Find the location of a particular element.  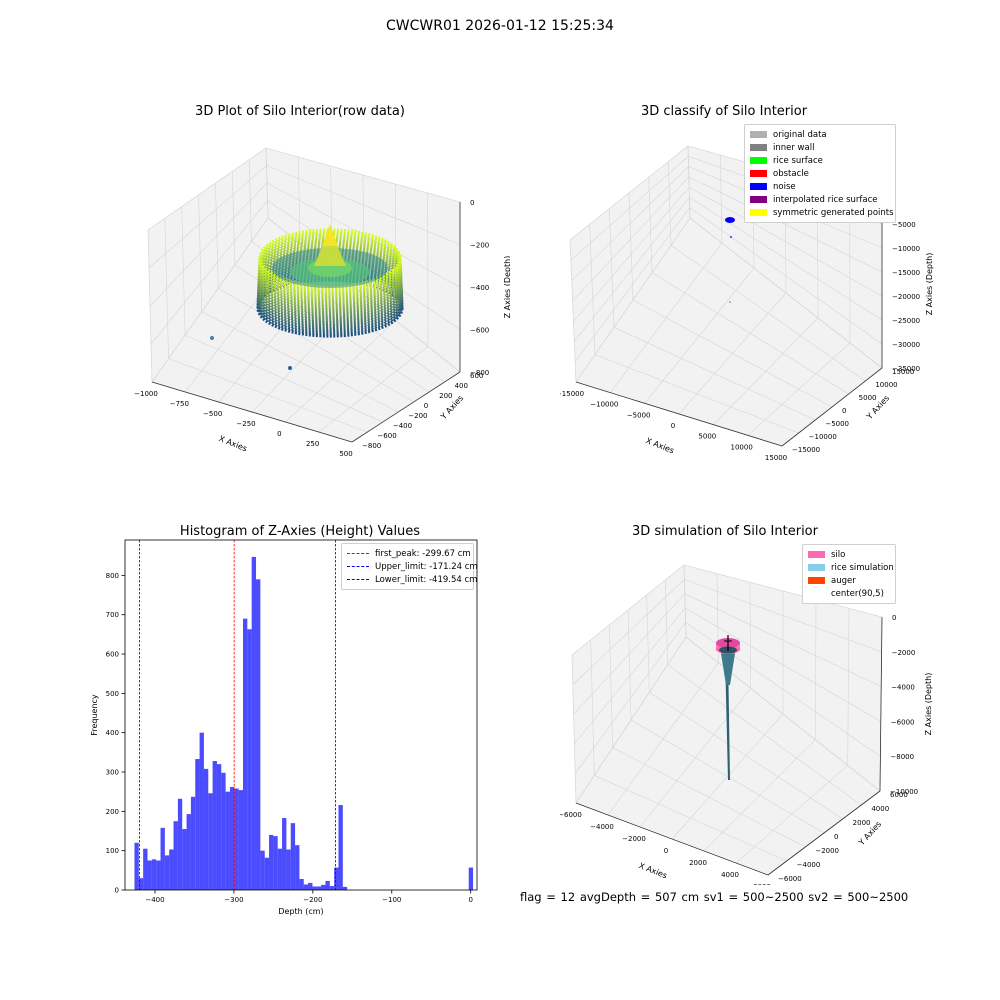

legend-item: original data is located at coordinates (820, 134).